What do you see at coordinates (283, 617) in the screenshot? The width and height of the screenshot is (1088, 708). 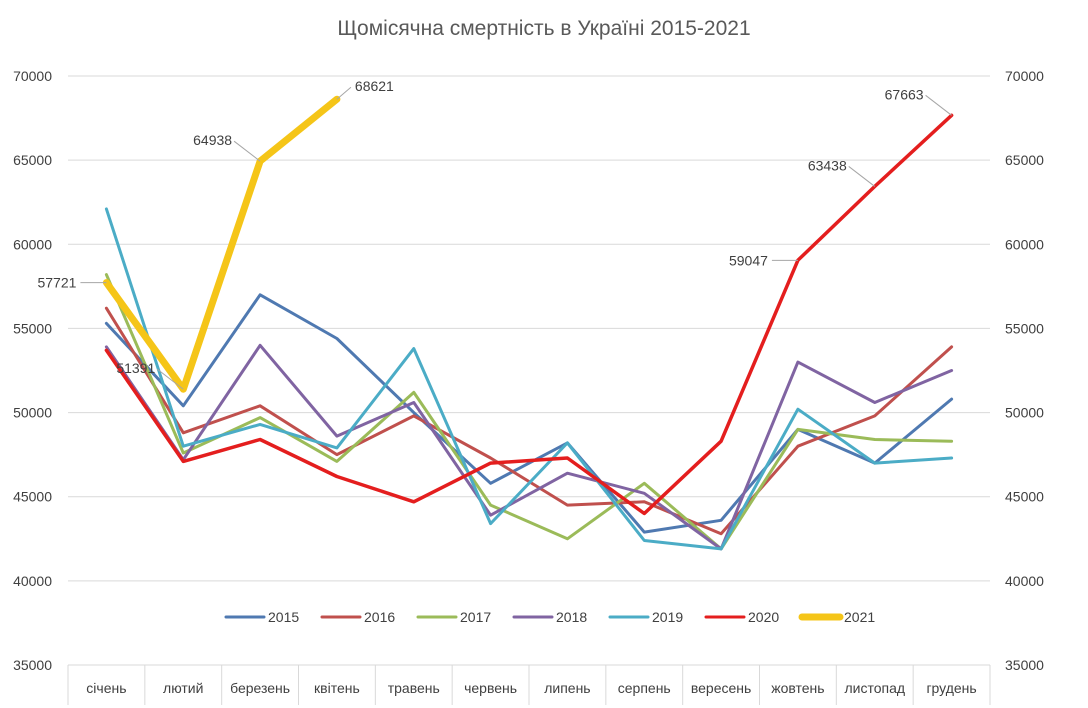 I see `legend-label-2015: 2015` at bounding box center [283, 617].